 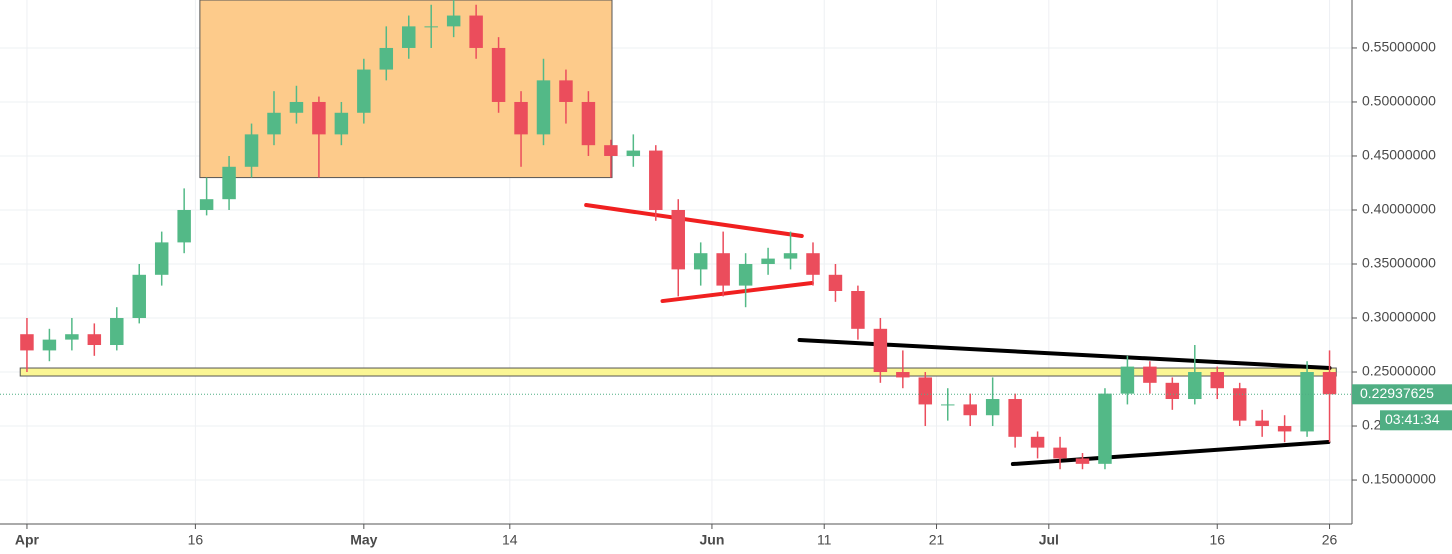 I want to click on x-tick-label: 11, so click(x=824, y=540).